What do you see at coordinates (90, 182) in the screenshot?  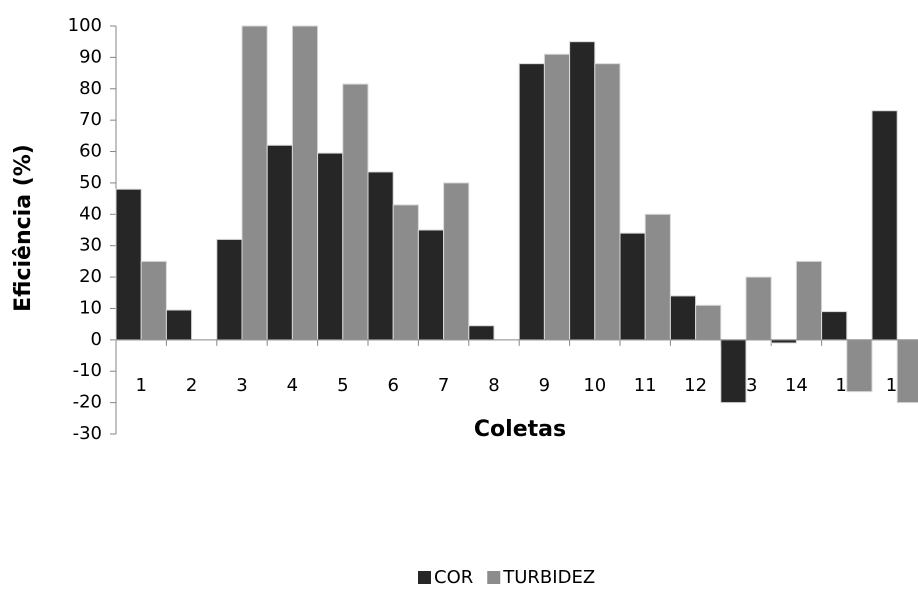 I see `y-tick-label: 50` at bounding box center [90, 182].